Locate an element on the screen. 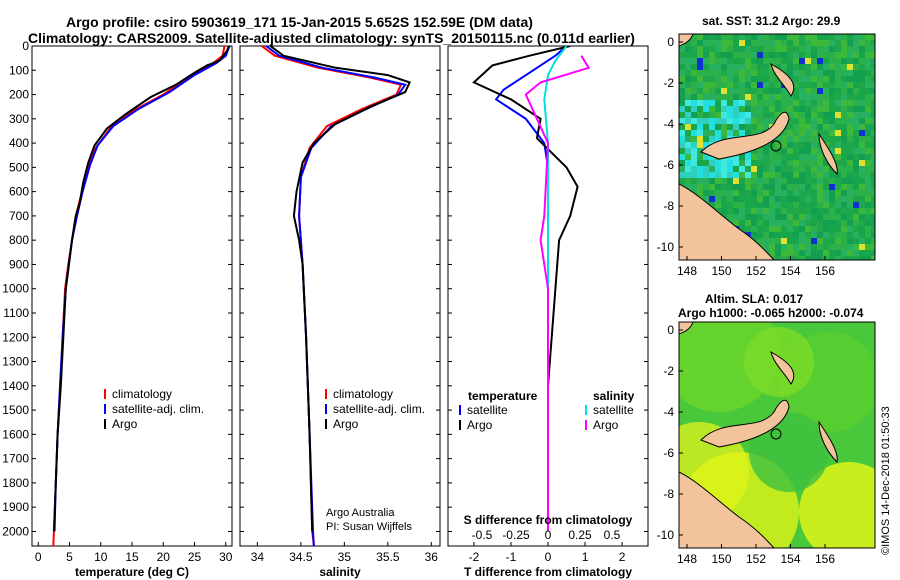 The height and width of the screenshot is (580, 900). salinity-xaxis-label: salinity is located at coordinates (340, 572).